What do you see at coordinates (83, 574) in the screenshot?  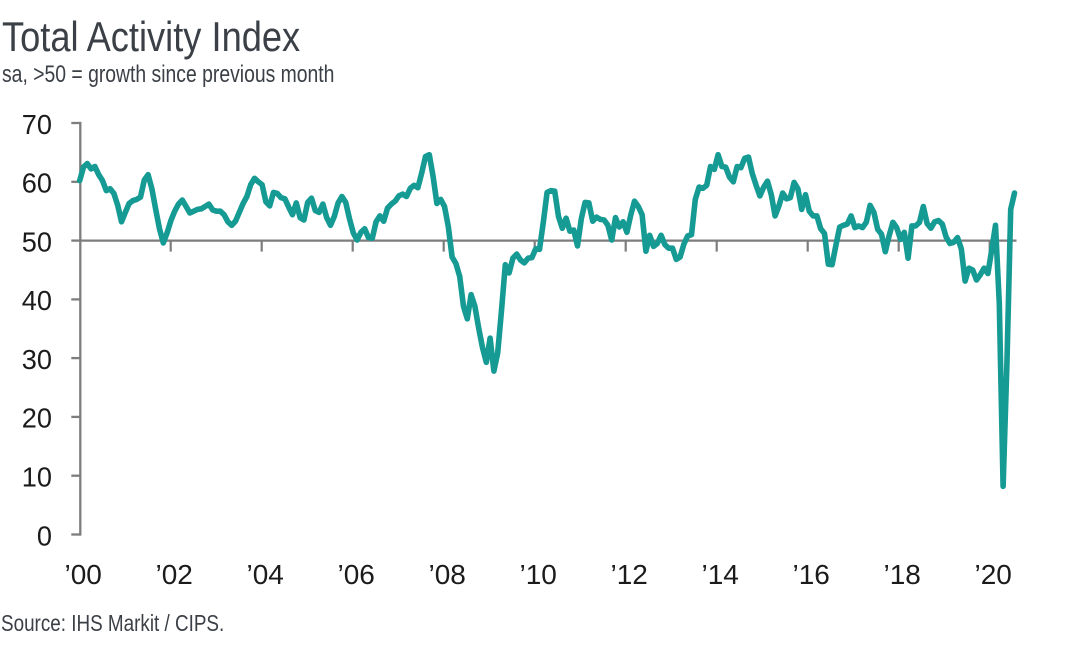 I see `svg-text: ’00` at bounding box center [83, 574].